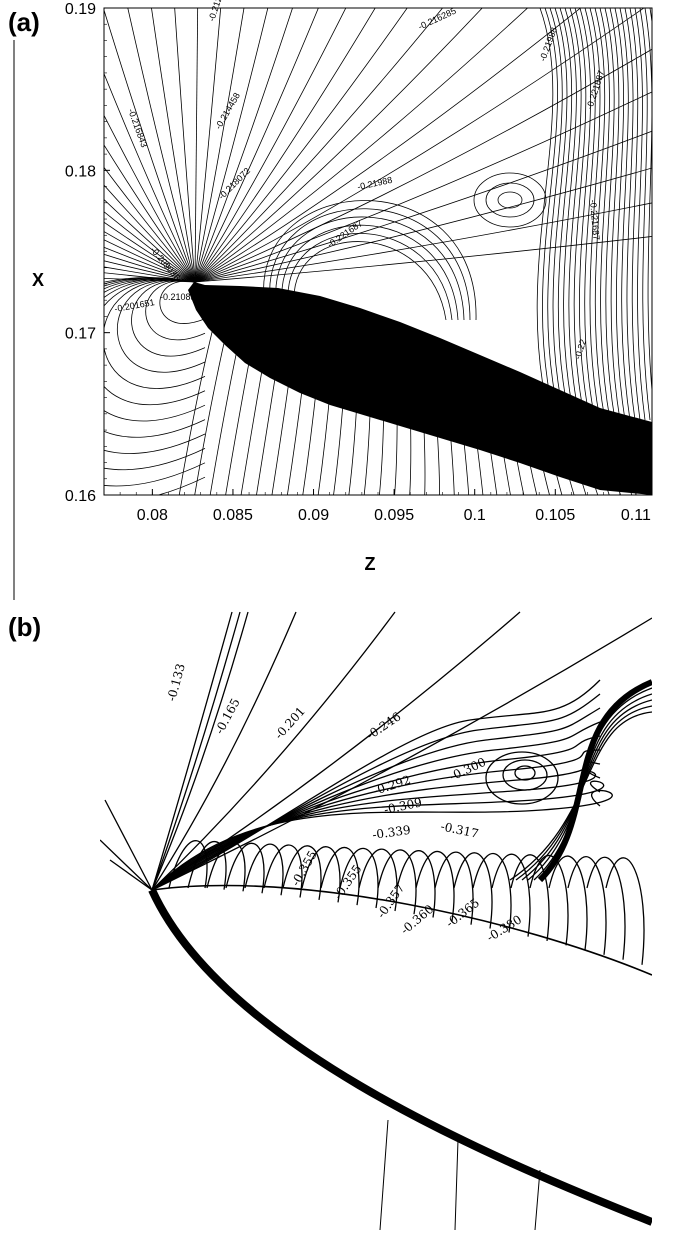 Image resolution: width=679 pixels, height=1234 pixels. I want to click on y-tick-label: 0.16, so click(80, 496).